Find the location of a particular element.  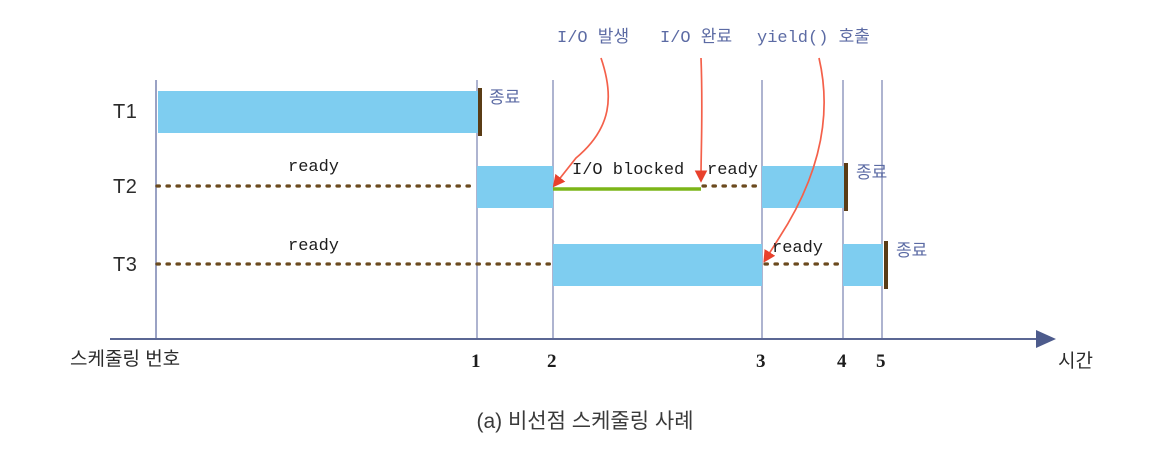

annotation-arrows is located at coordinates (688, 160).